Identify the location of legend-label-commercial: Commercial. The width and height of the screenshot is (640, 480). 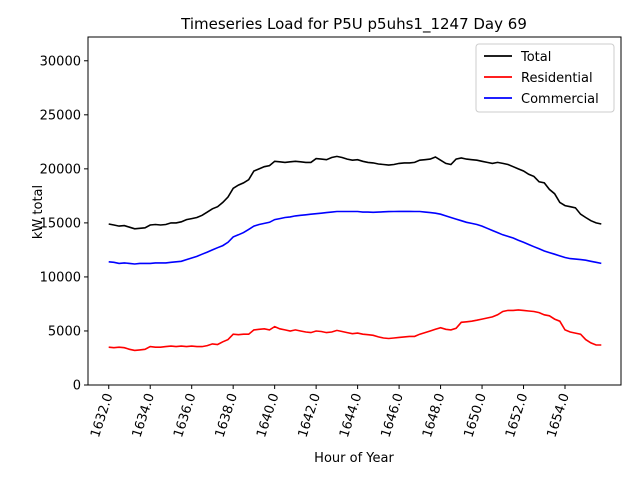
(560, 99).